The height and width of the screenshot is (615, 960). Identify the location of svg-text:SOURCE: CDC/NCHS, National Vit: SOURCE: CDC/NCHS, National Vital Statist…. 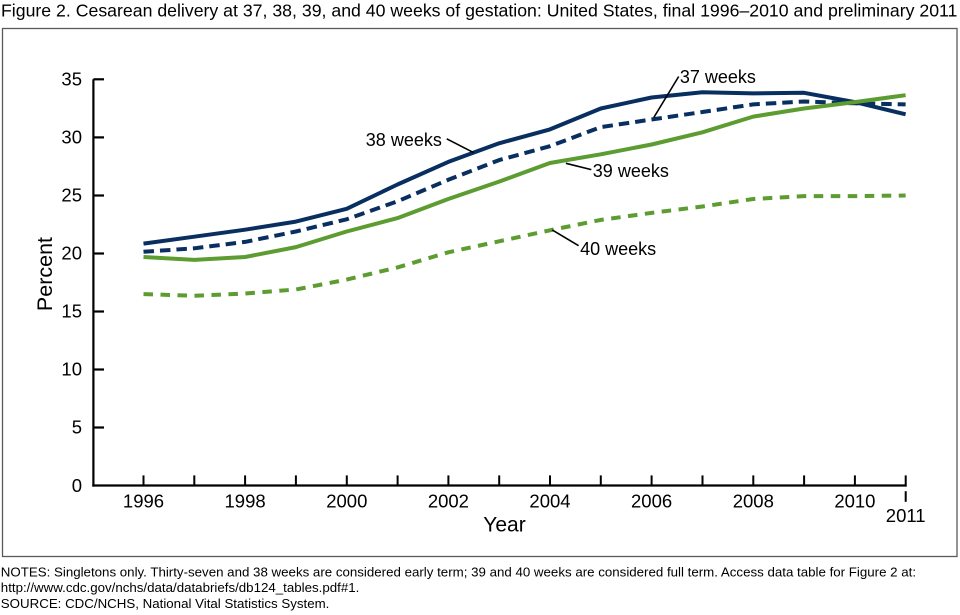
(165, 603).